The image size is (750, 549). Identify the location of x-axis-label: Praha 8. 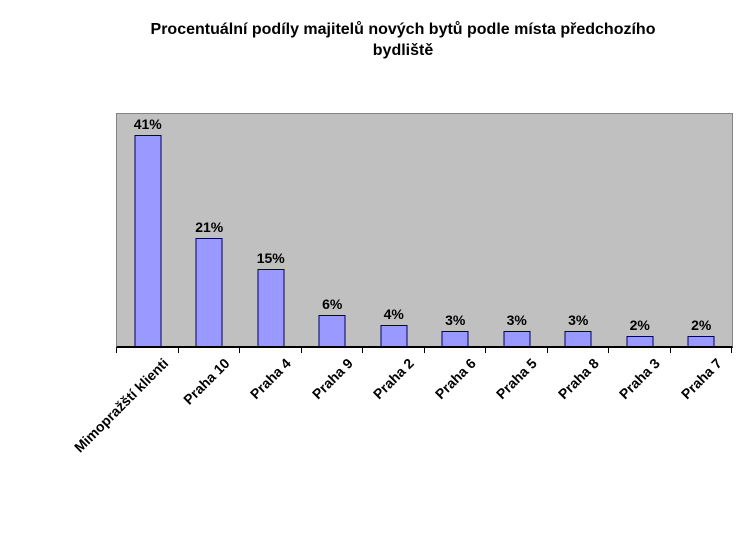
(578, 379).